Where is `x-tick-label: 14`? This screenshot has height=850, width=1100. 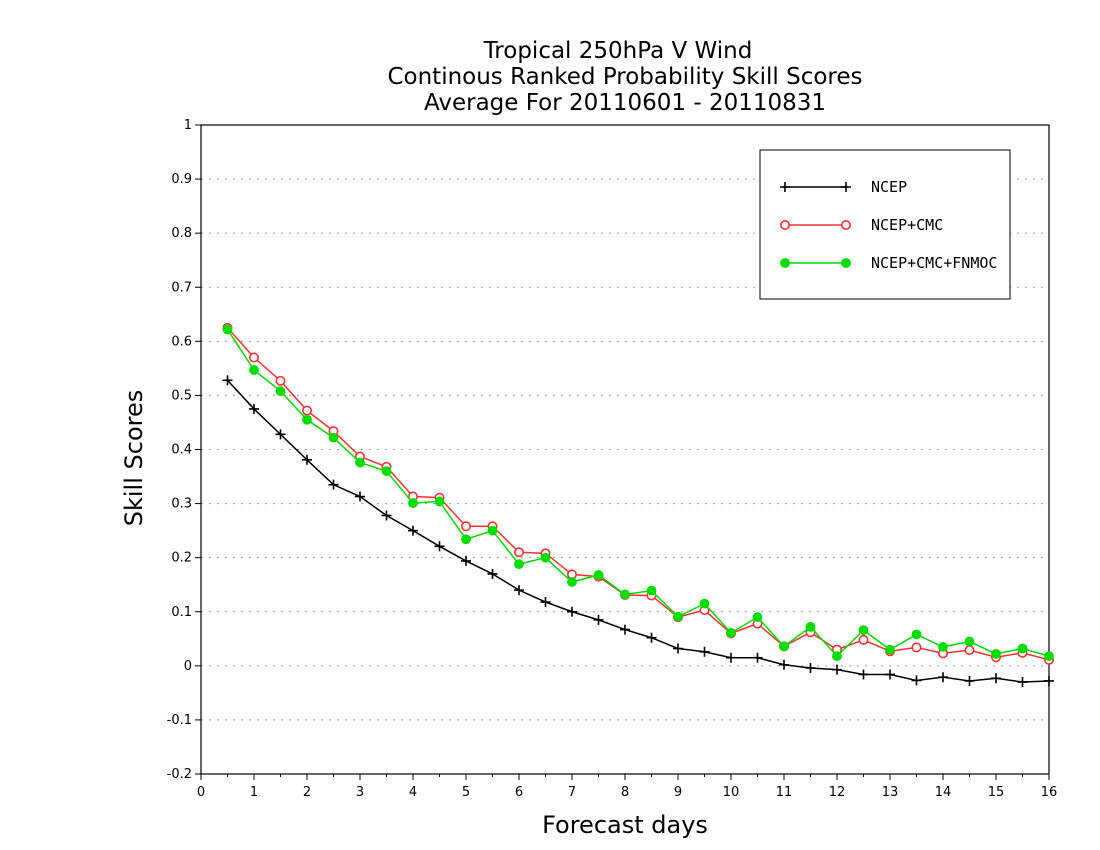 x-tick-label: 14 is located at coordinates (943, 792).